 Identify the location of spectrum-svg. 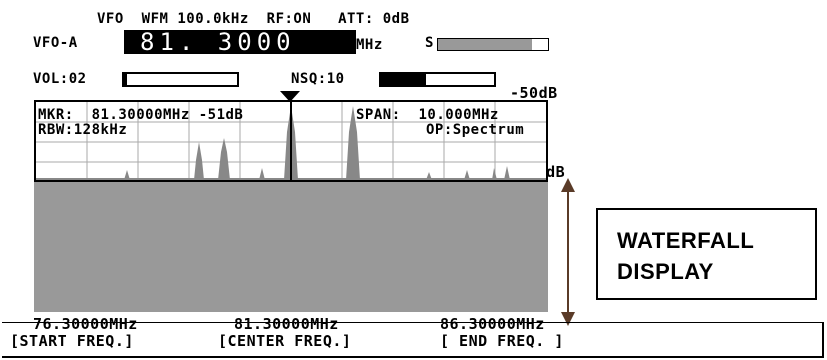
(291, 141).